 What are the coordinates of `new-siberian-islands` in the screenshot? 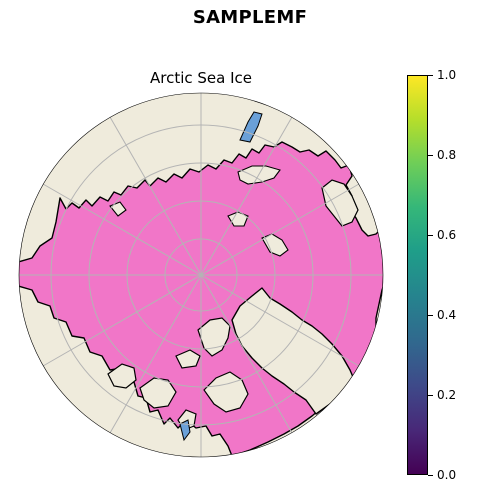 It's located at (118, 209).